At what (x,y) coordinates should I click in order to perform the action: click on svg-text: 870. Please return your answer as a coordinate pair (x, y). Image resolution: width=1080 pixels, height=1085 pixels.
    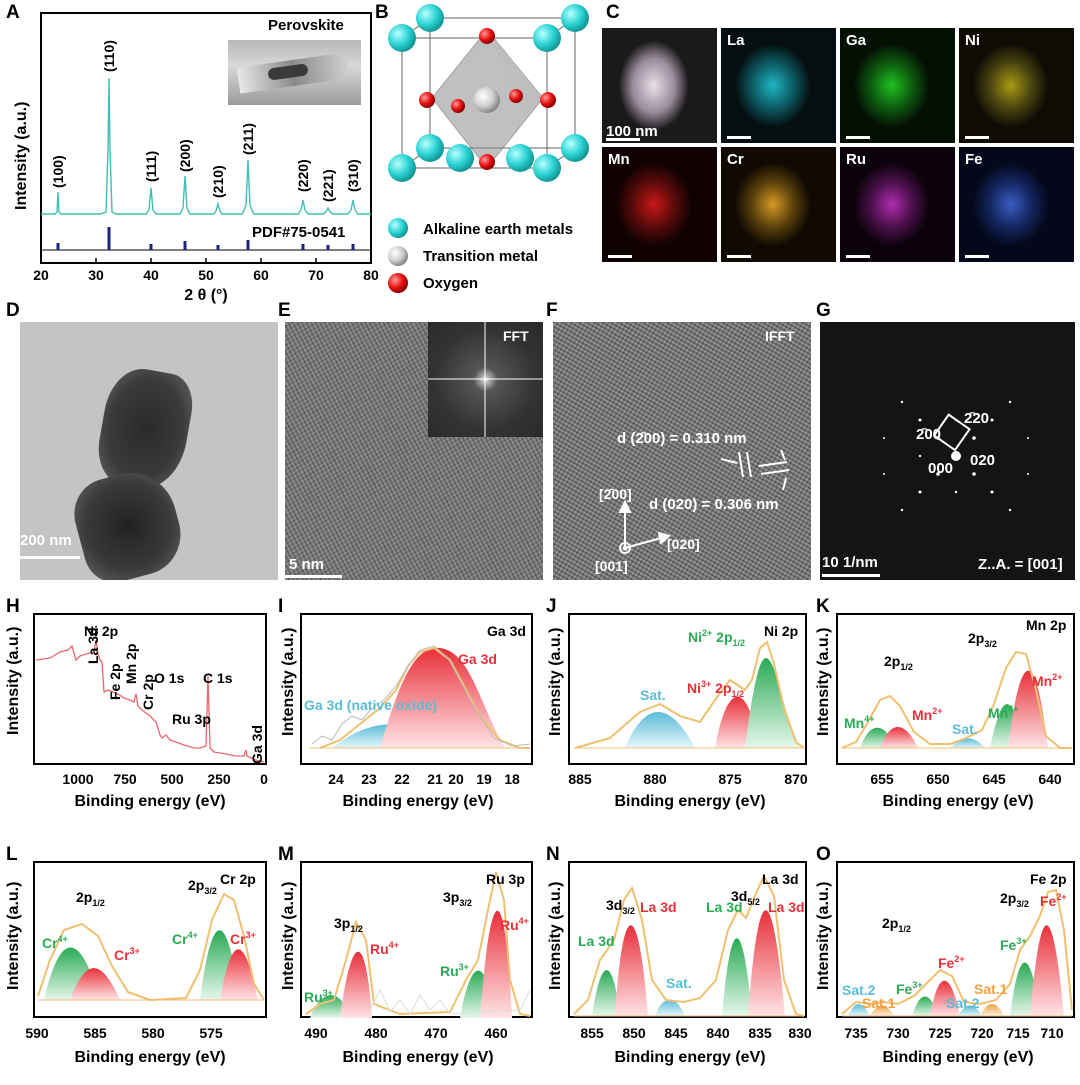
    Looking at the image, I should click on (796, 779).